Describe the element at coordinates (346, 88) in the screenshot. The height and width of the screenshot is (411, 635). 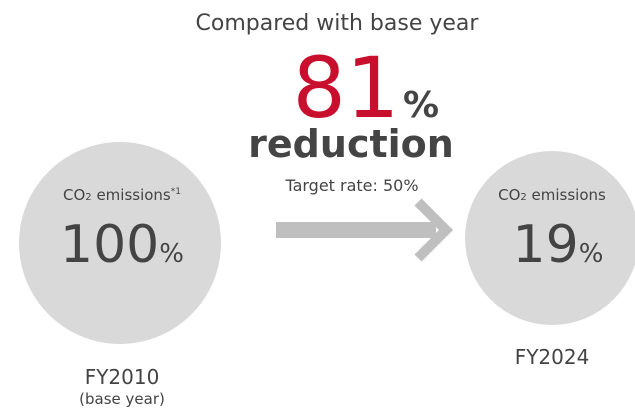
I see `reduction-value: 81` at that location.